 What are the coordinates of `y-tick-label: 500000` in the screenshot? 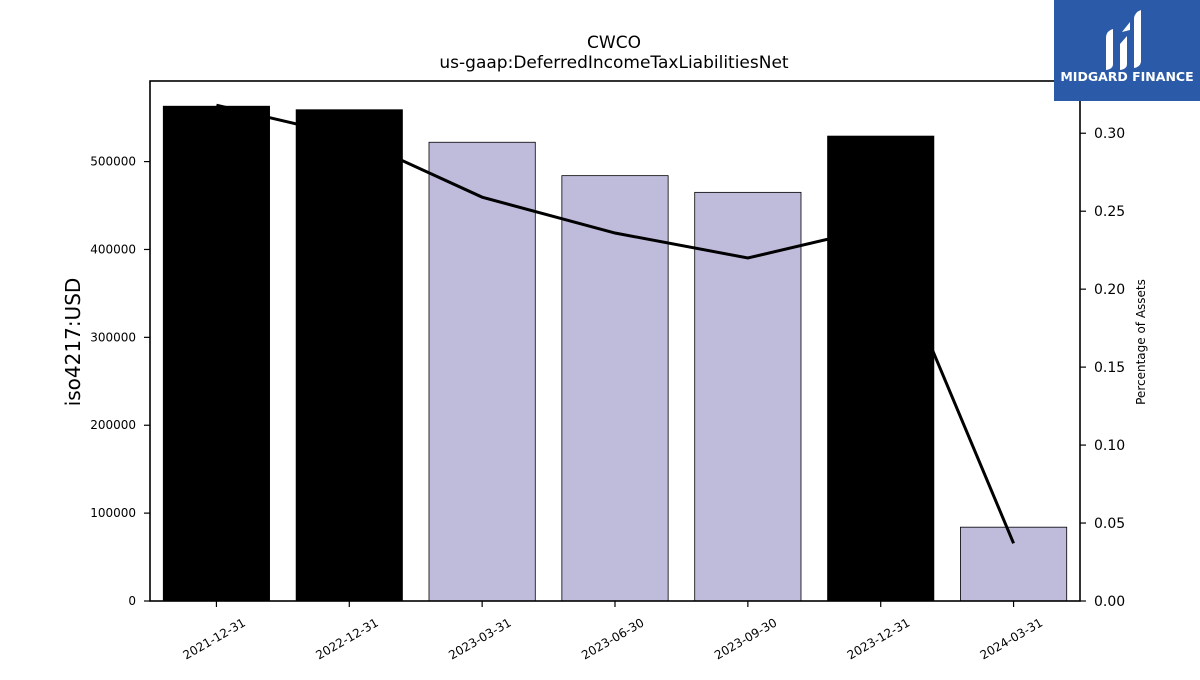 It's located at (113, 162).